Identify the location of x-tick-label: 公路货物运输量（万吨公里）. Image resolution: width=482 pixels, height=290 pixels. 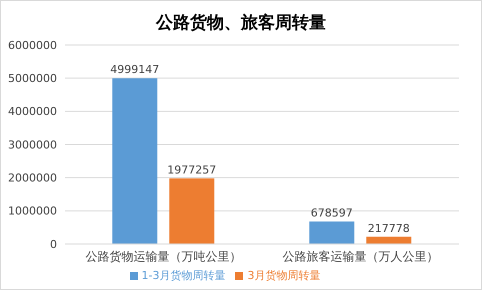
(164, 257).